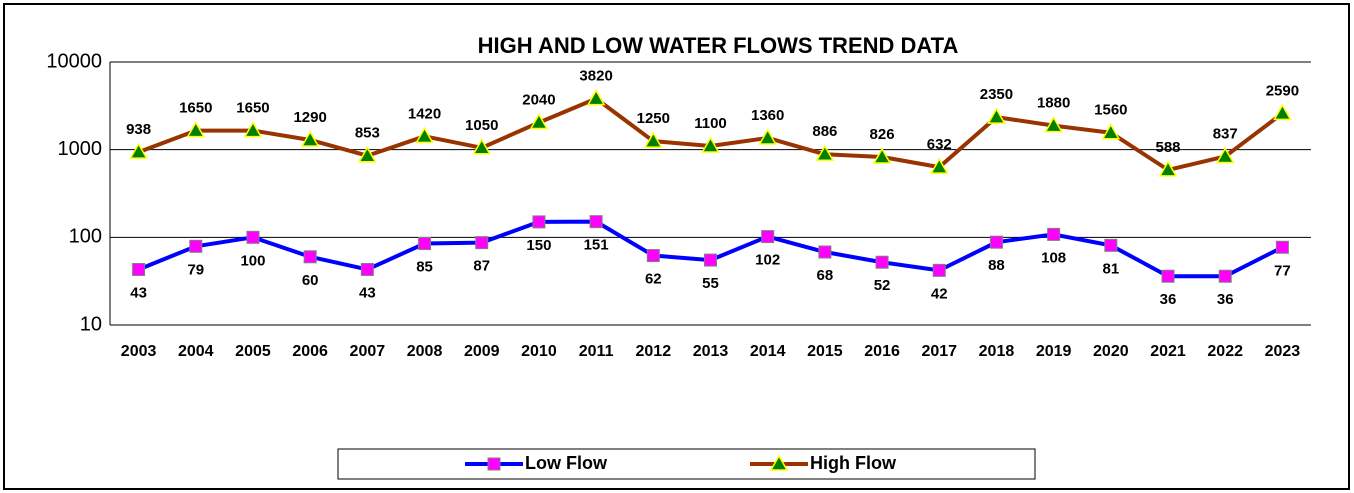 This screenshot has width=1354, height=493. Describe the element at coordinates (310, 351) in the screenshot. I see `x-tick-label: 2006` at that location.